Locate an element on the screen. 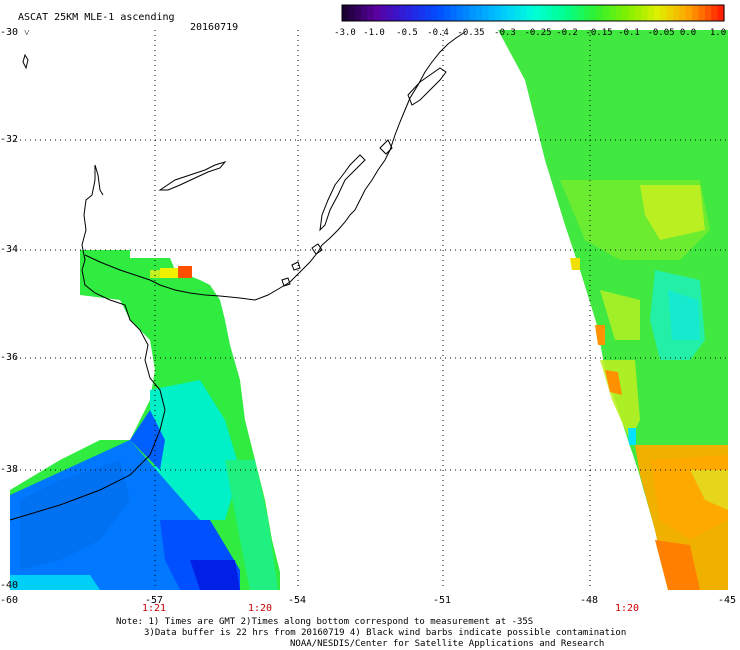 This screenshot has height=650, width=740. corner-mark: ˅ is located at coordinates (27, 33).